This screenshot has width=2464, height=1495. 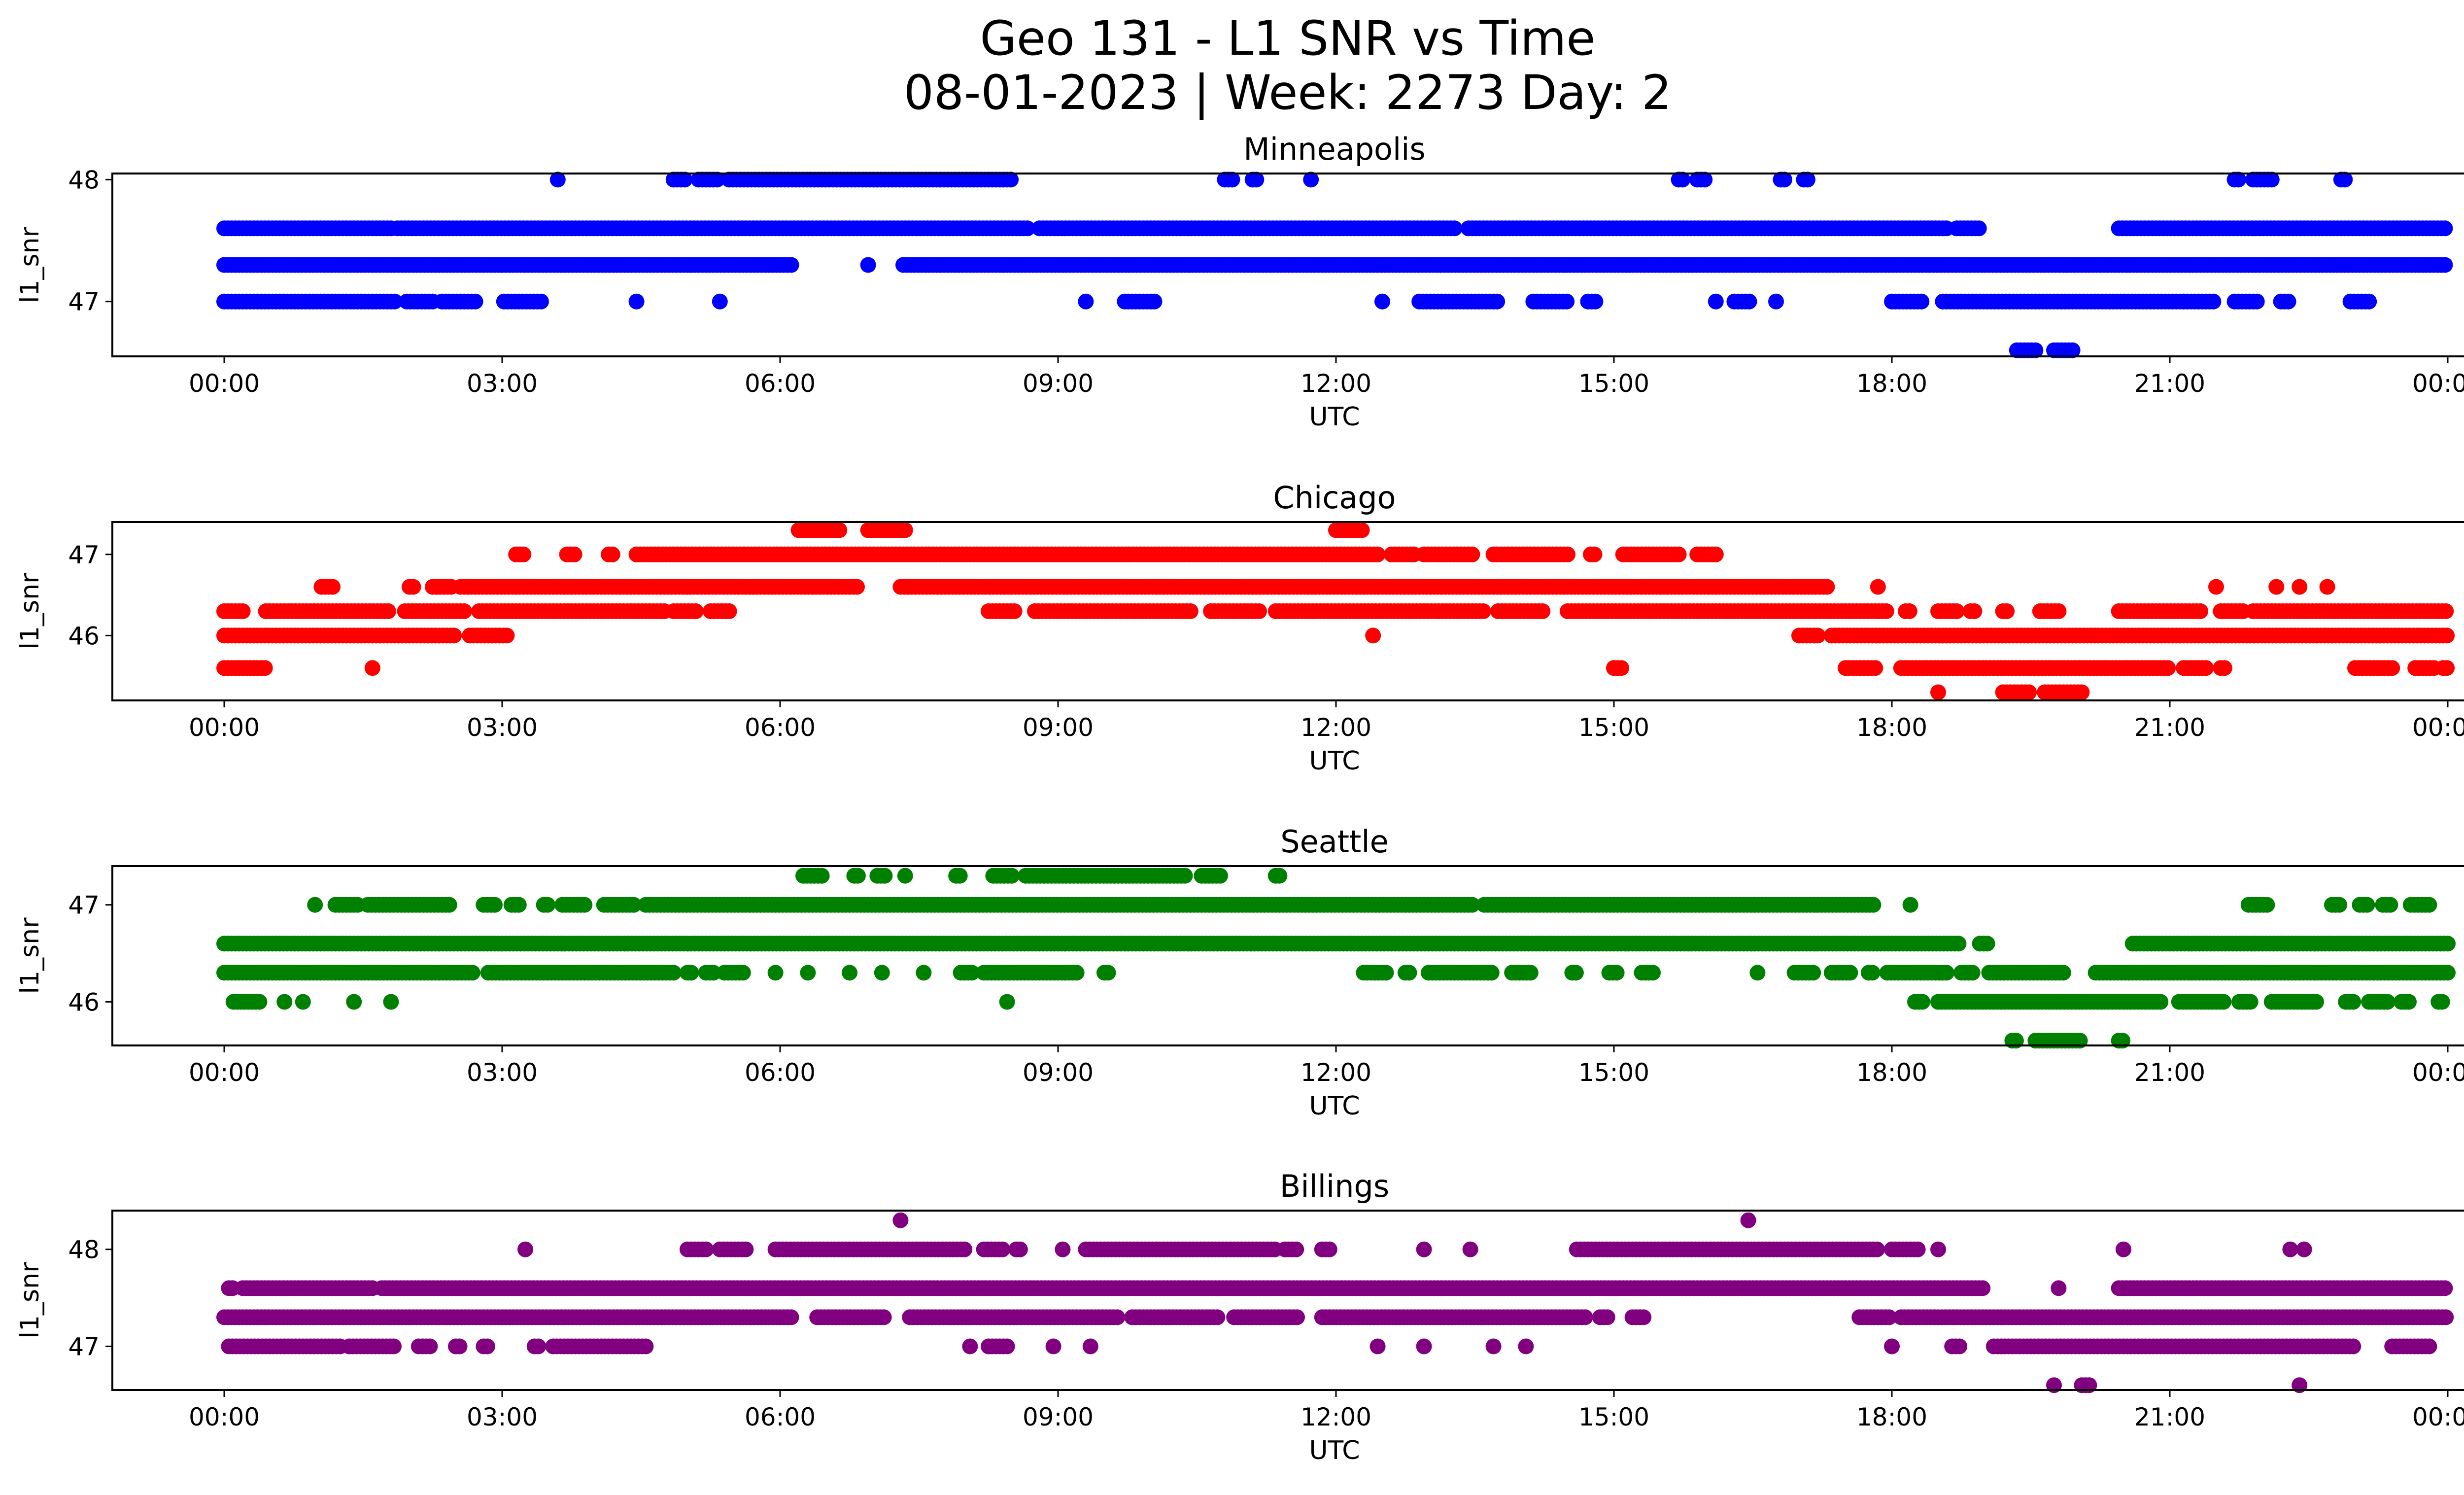 What do you see at coordinates (84, 905) in the screenshot?
I see `y-tick-label: 47` at bounding box center [84, 905].